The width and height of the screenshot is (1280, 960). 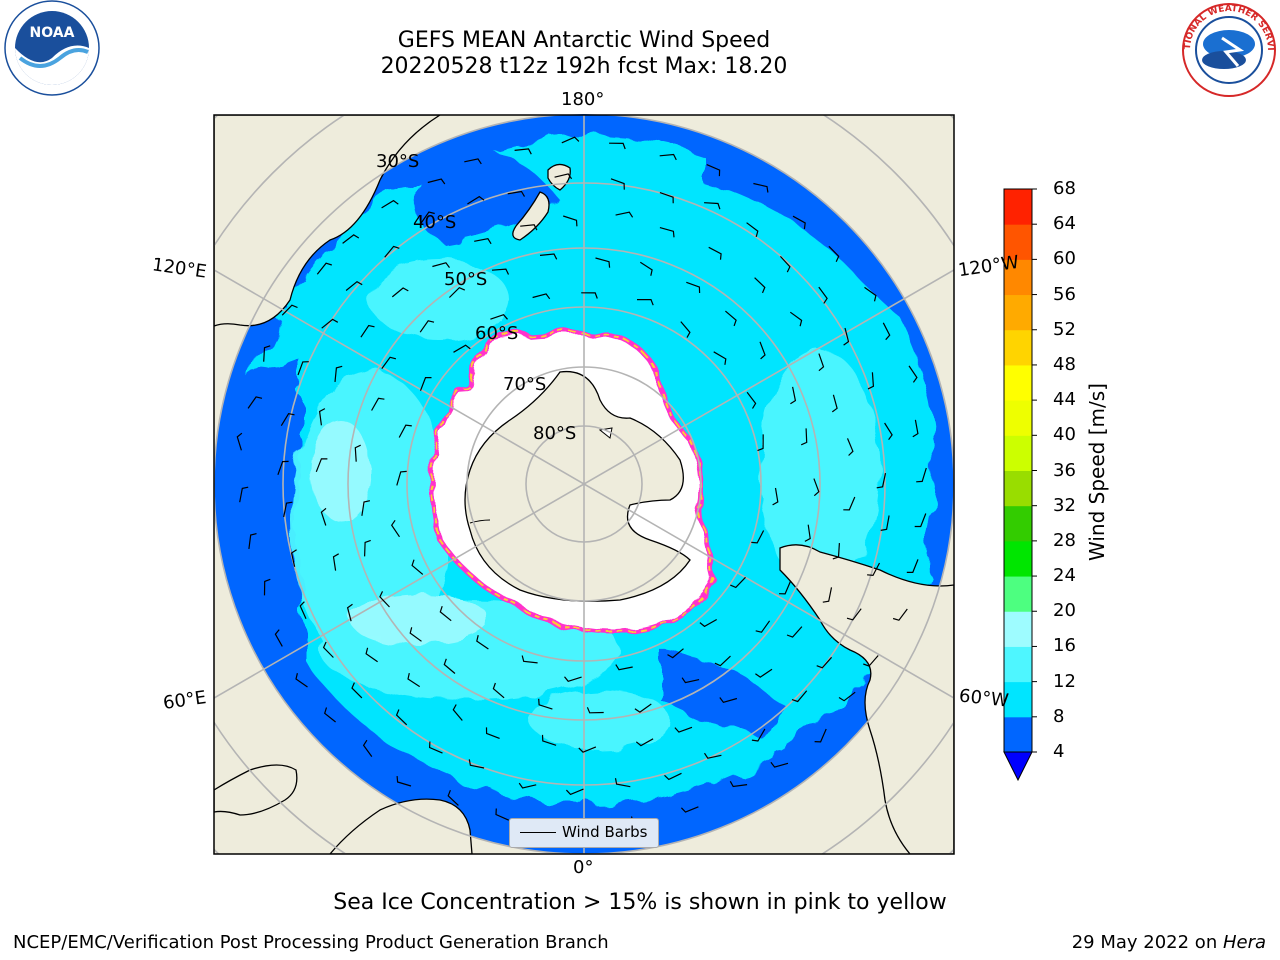 I want to click on colorbar-tick-label: 4, so click(x=1059, y=751).